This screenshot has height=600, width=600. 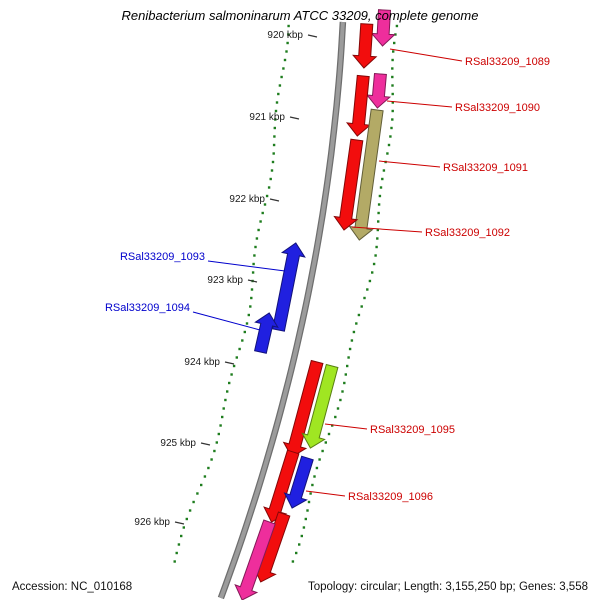 I want to click on accession-text: Accession: NC_010168, so click(x=72, y=587).